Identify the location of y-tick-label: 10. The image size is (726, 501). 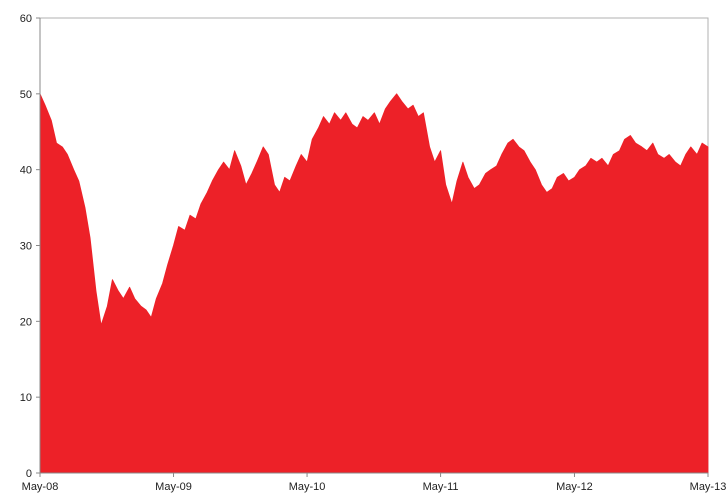
(26, 398).